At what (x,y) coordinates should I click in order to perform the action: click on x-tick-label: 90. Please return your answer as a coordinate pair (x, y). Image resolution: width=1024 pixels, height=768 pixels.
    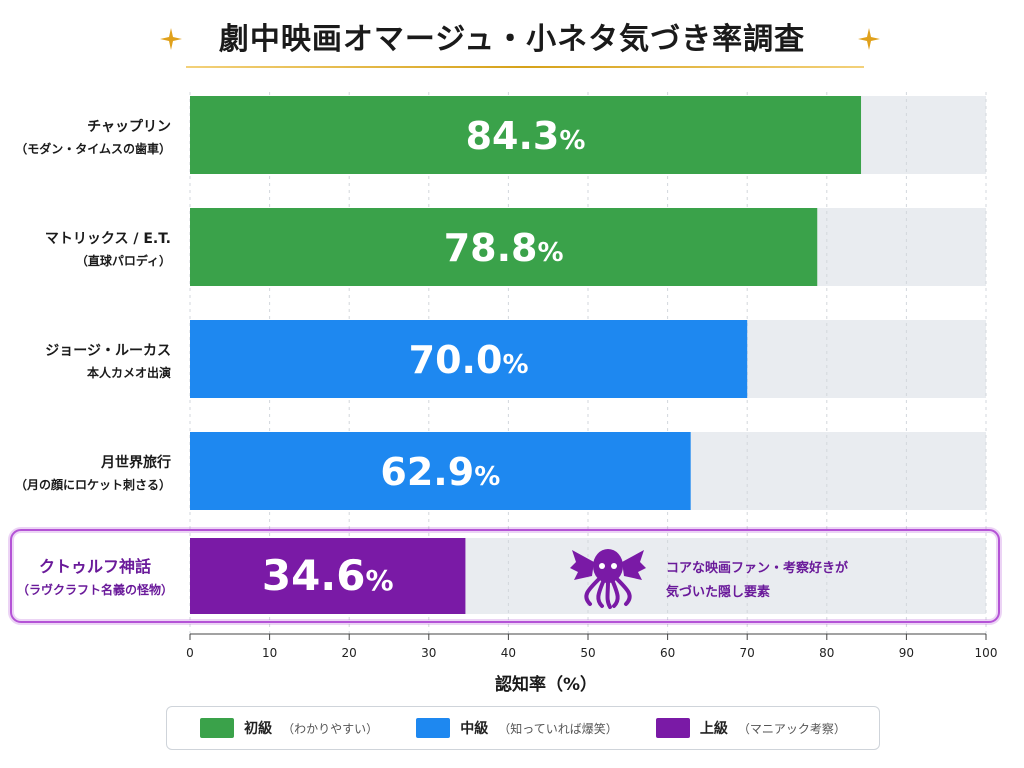
    Looking at the image, I should click on (906, 653).